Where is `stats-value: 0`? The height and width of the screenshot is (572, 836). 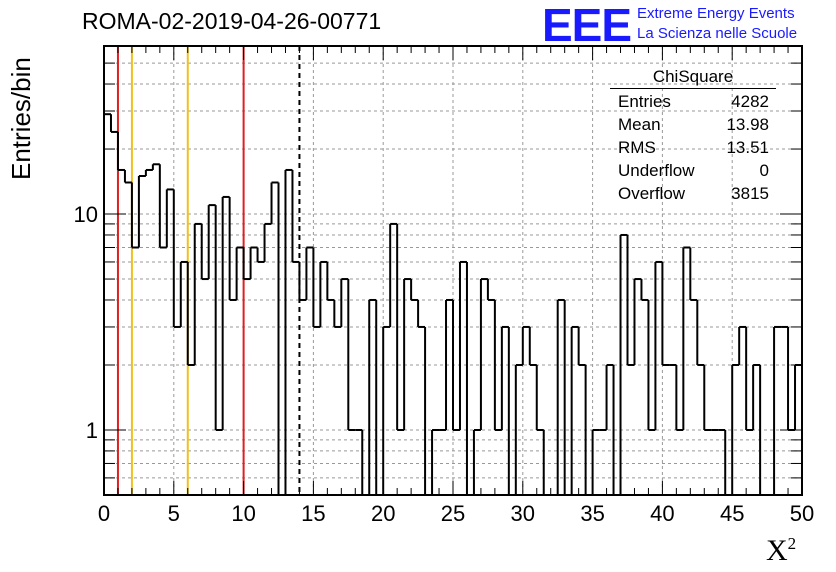
stats-value: 0 is located at coordinates (764, 170).